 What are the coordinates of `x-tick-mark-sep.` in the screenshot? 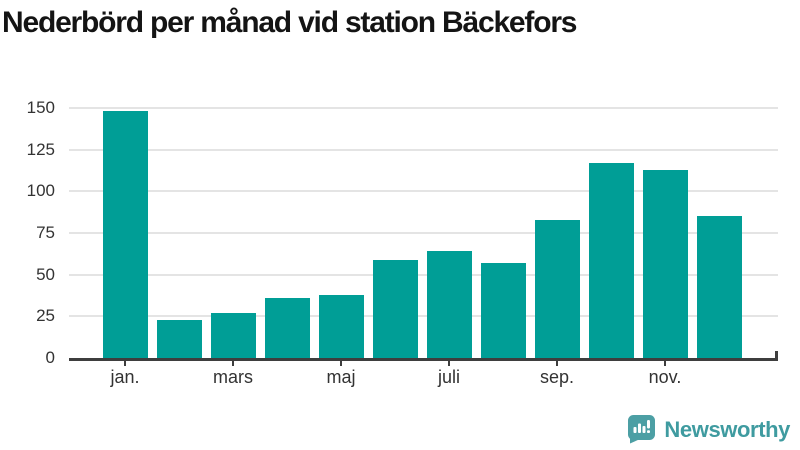 It's located at (557, 363).